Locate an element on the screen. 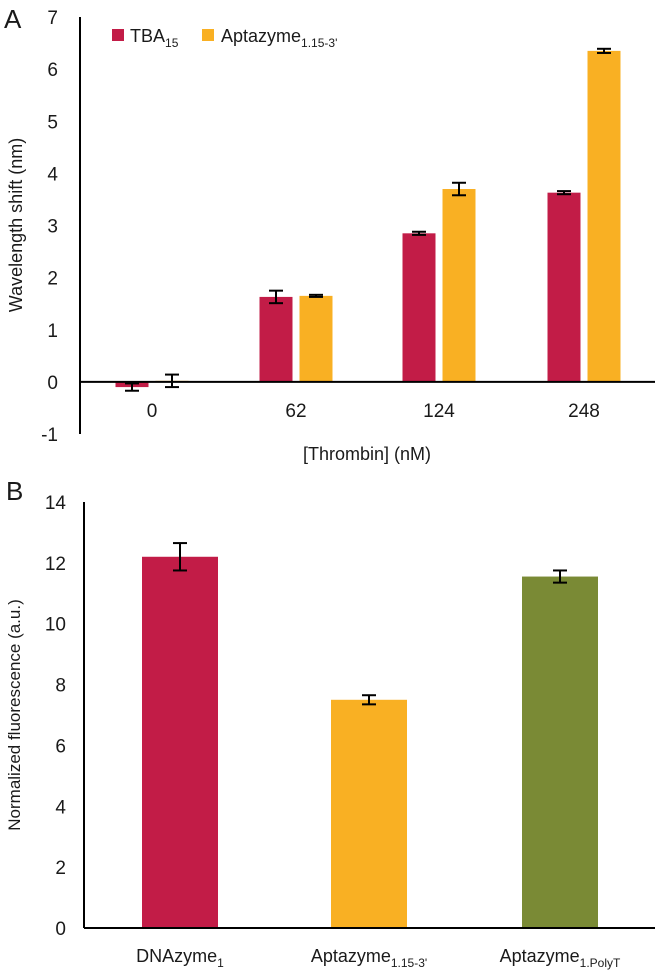 The image size is (655, 970). y-tick-label-a: 4 is located at coordinates (52, 174).